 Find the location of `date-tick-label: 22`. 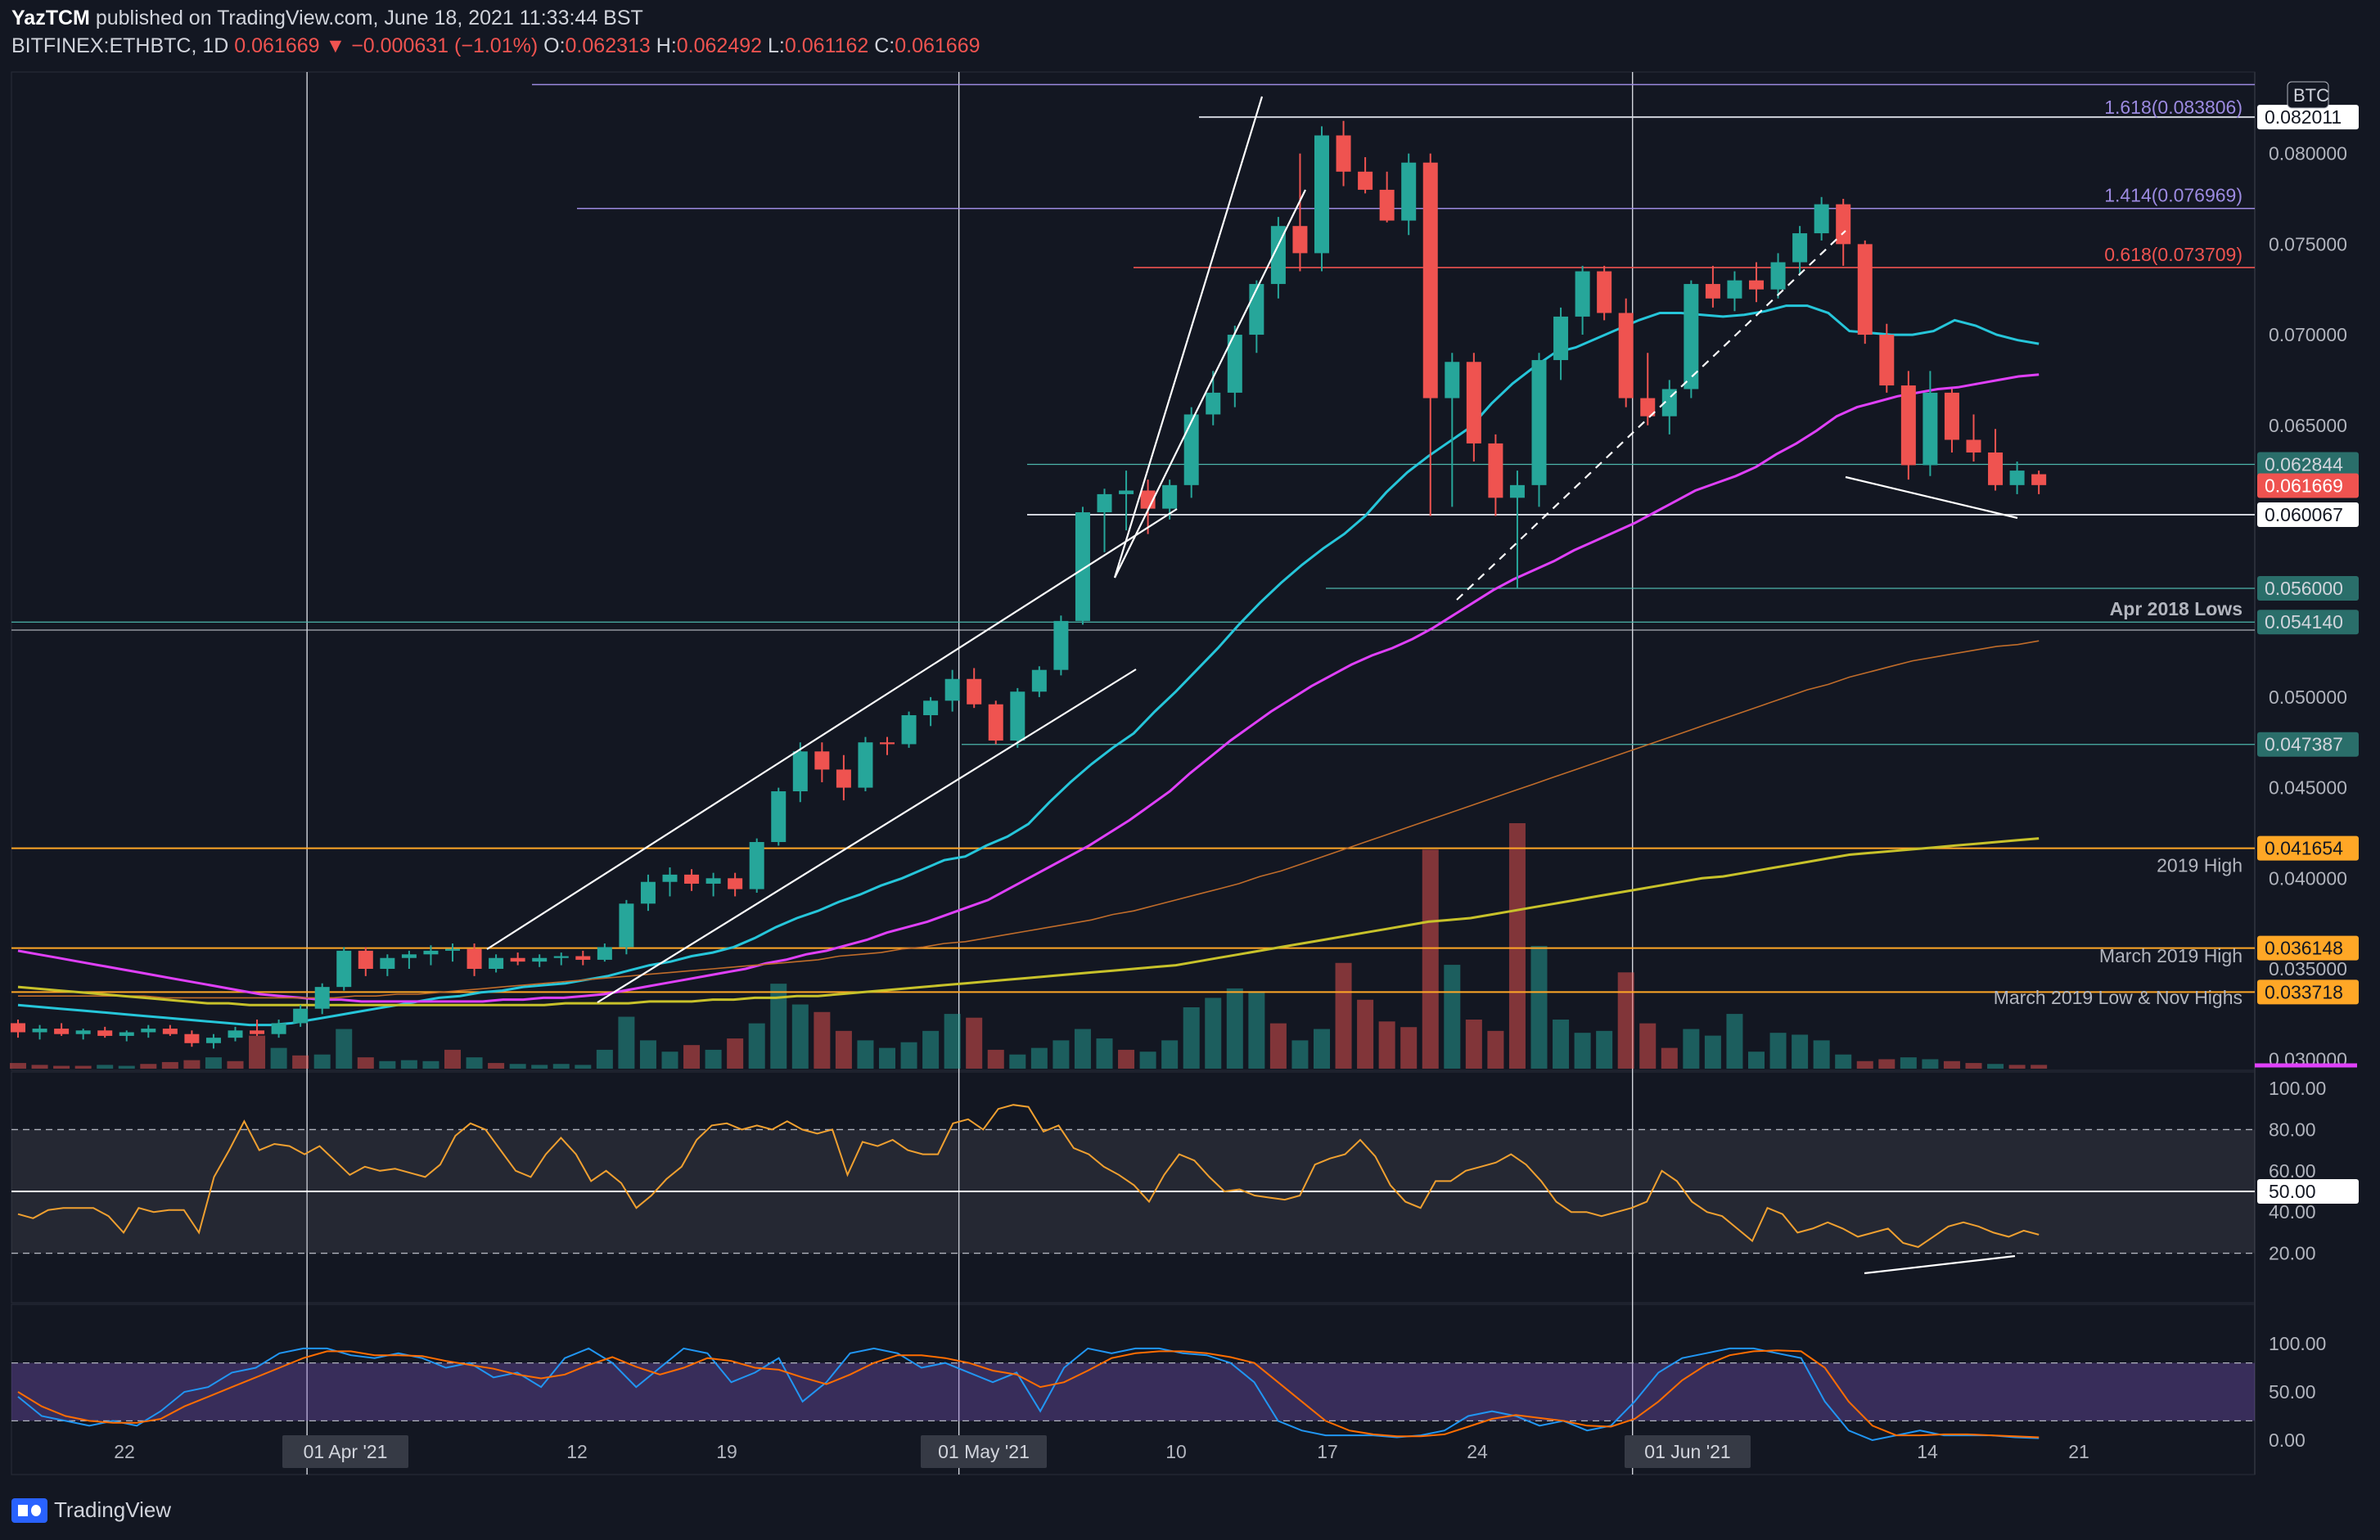

date-tick-label: 22 is located at coordinates (124, 1451).